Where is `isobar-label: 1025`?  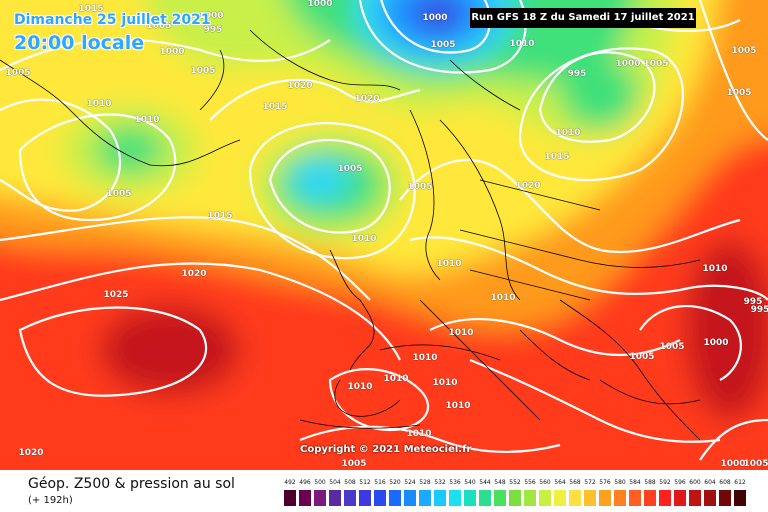 isobar-label: 1025 is located at coordinates (116, 295).